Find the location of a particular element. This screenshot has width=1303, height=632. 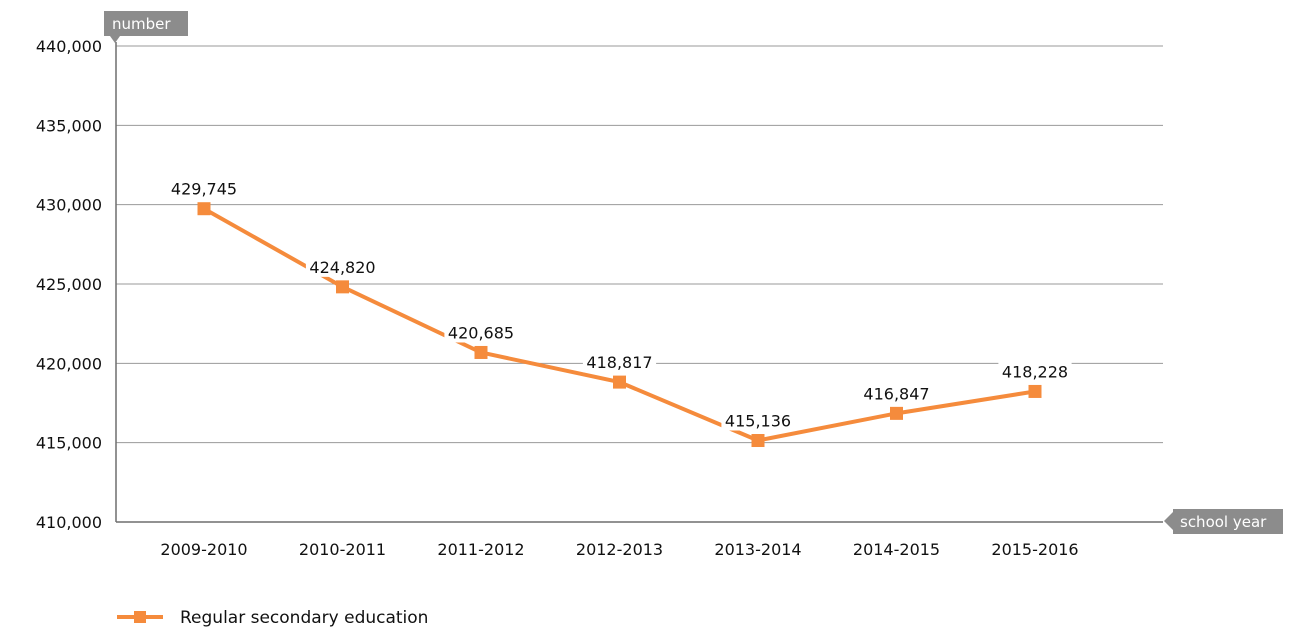

y-axis-title-badge: number is located at coordinates (146, 27).